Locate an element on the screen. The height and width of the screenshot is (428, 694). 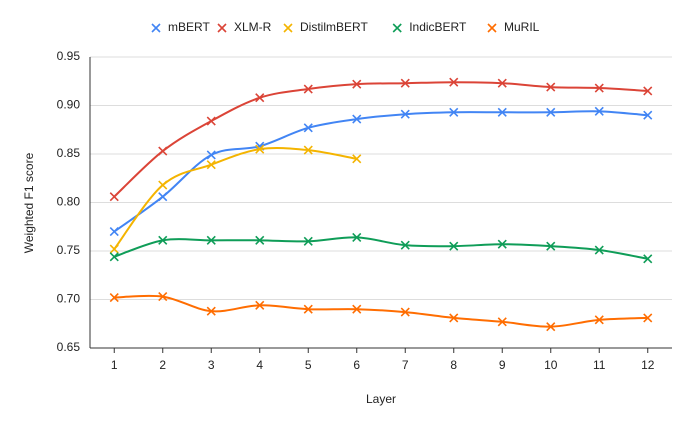
y-tick-label: 0.70 is located at coordinates (69, 299).